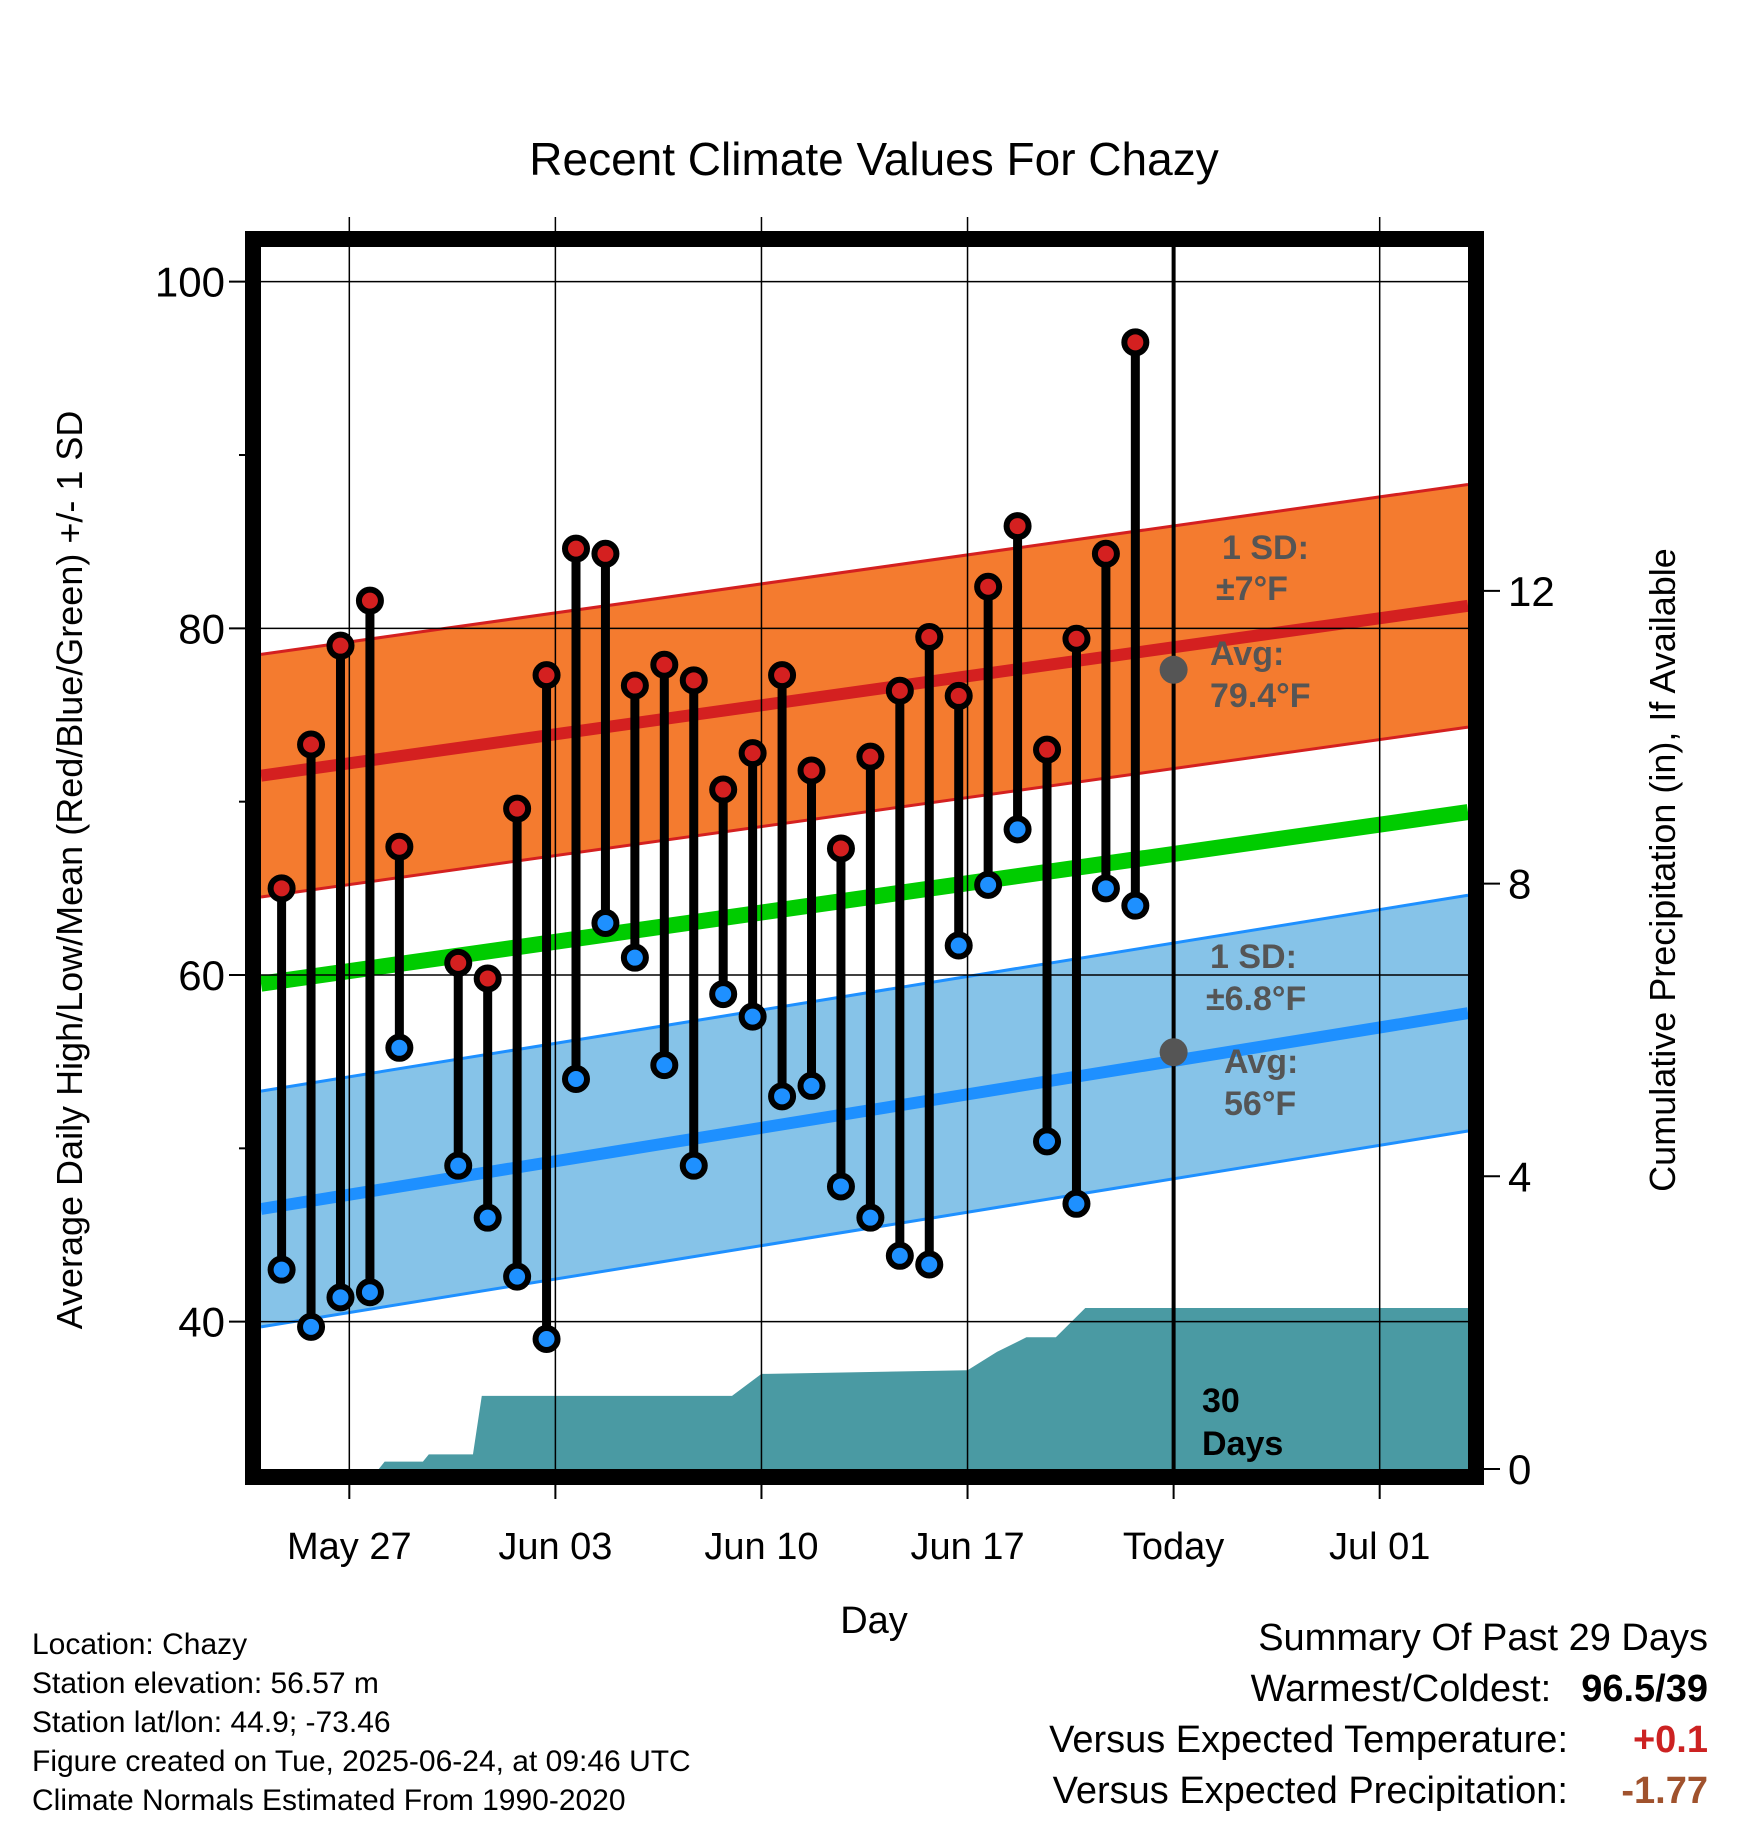 This screenshot has width=1748, height=1828. I want to click on meta-elevation: Station elevation: 56.57 m, so click(205, 1683).